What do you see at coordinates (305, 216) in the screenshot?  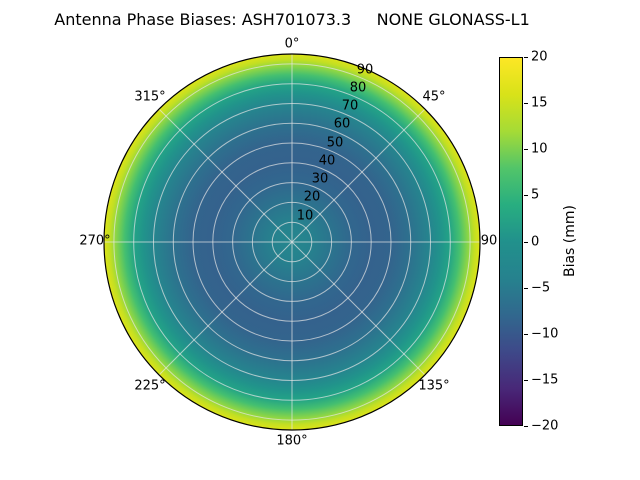 I see `radial-tick-label-10: 10` at bounding box center [305, 216].